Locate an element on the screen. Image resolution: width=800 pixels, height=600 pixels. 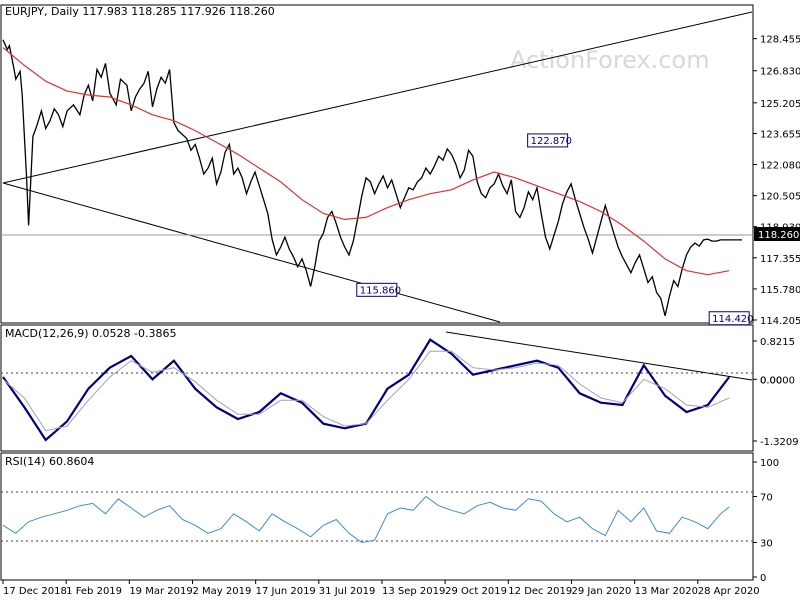
y-tick-label: 0.8215 is located at coordinates (777, 342).